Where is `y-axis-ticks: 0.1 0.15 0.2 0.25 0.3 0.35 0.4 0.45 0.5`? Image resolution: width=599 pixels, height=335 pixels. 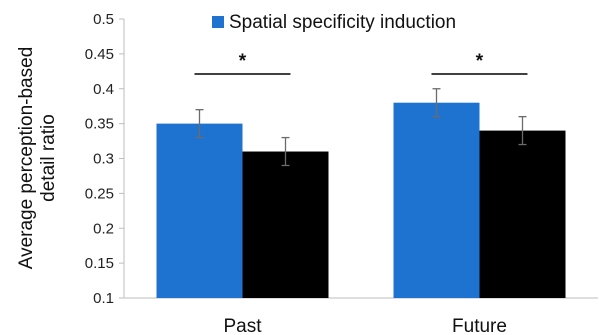 y-axis-ticks: 0.1 0.15 0.2 0.25 0.3 0.35 0.4 0.45 0.5 is located at coordinates (104, 159).